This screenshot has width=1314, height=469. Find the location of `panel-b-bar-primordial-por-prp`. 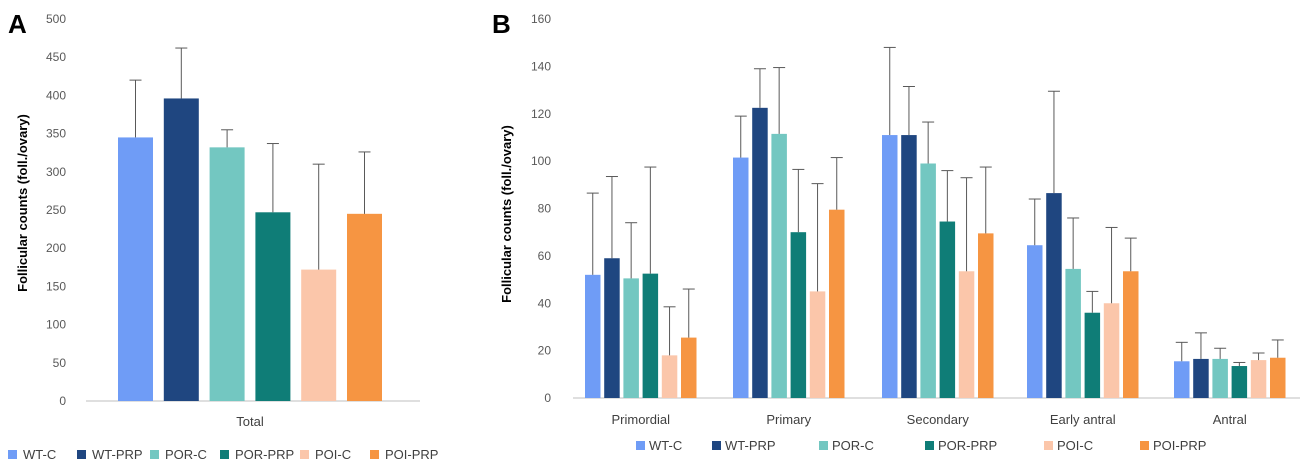

panel-b-bar-primordial-por-prp is located at coordinates (650, 335).